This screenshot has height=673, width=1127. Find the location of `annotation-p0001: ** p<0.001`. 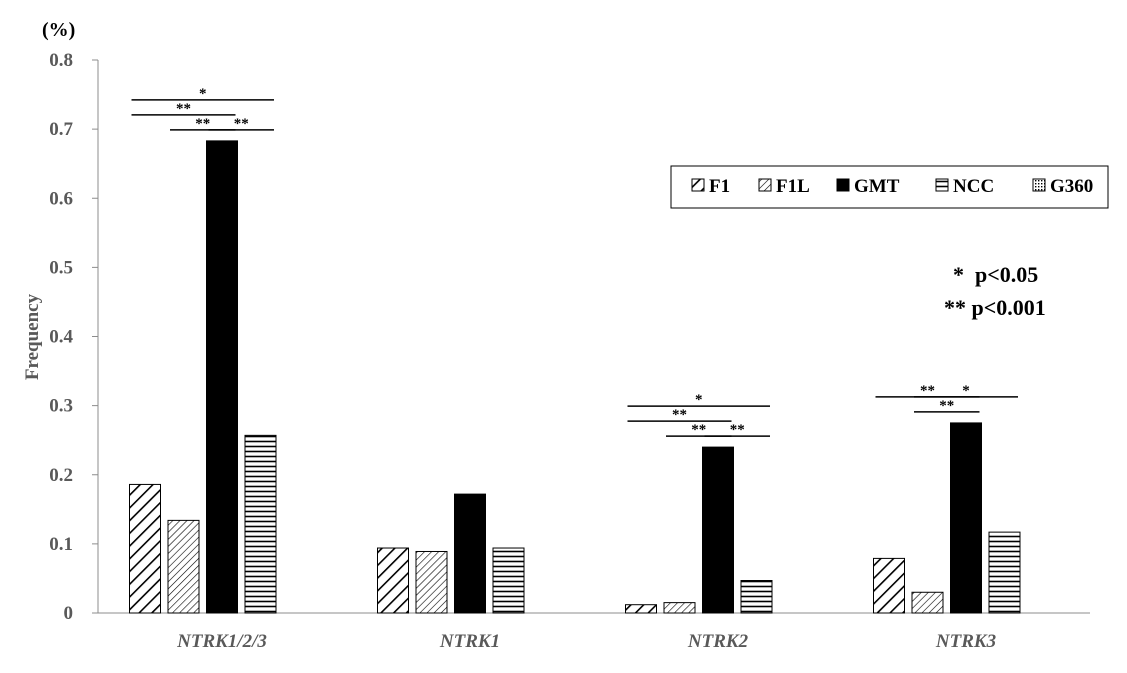

annotation-p0001: ** p<0.001 is located at coordinates (995, 307).